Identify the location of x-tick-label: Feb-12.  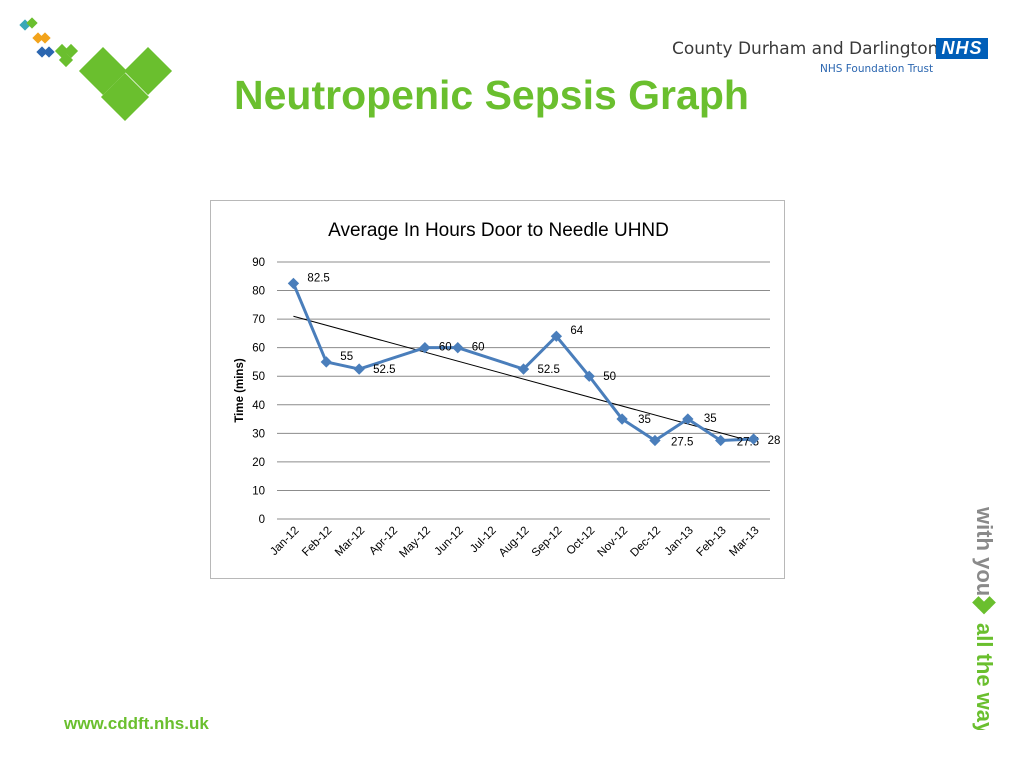
(317, 542).